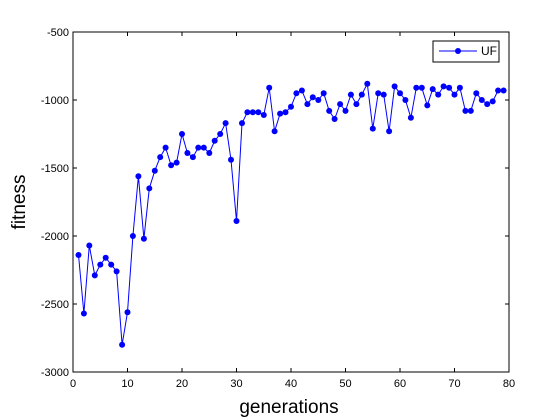 The height and width of the screenshot is (420, 560). I want to click on x-tick-label: 60, so click(400, 384).